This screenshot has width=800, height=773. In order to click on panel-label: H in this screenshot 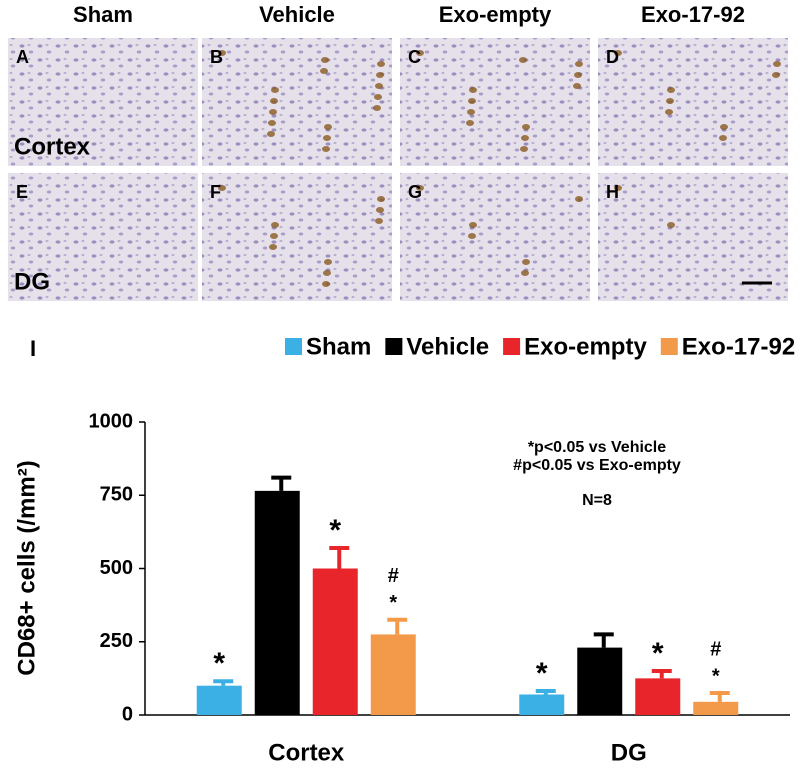, I will do `click(612, 192)`.